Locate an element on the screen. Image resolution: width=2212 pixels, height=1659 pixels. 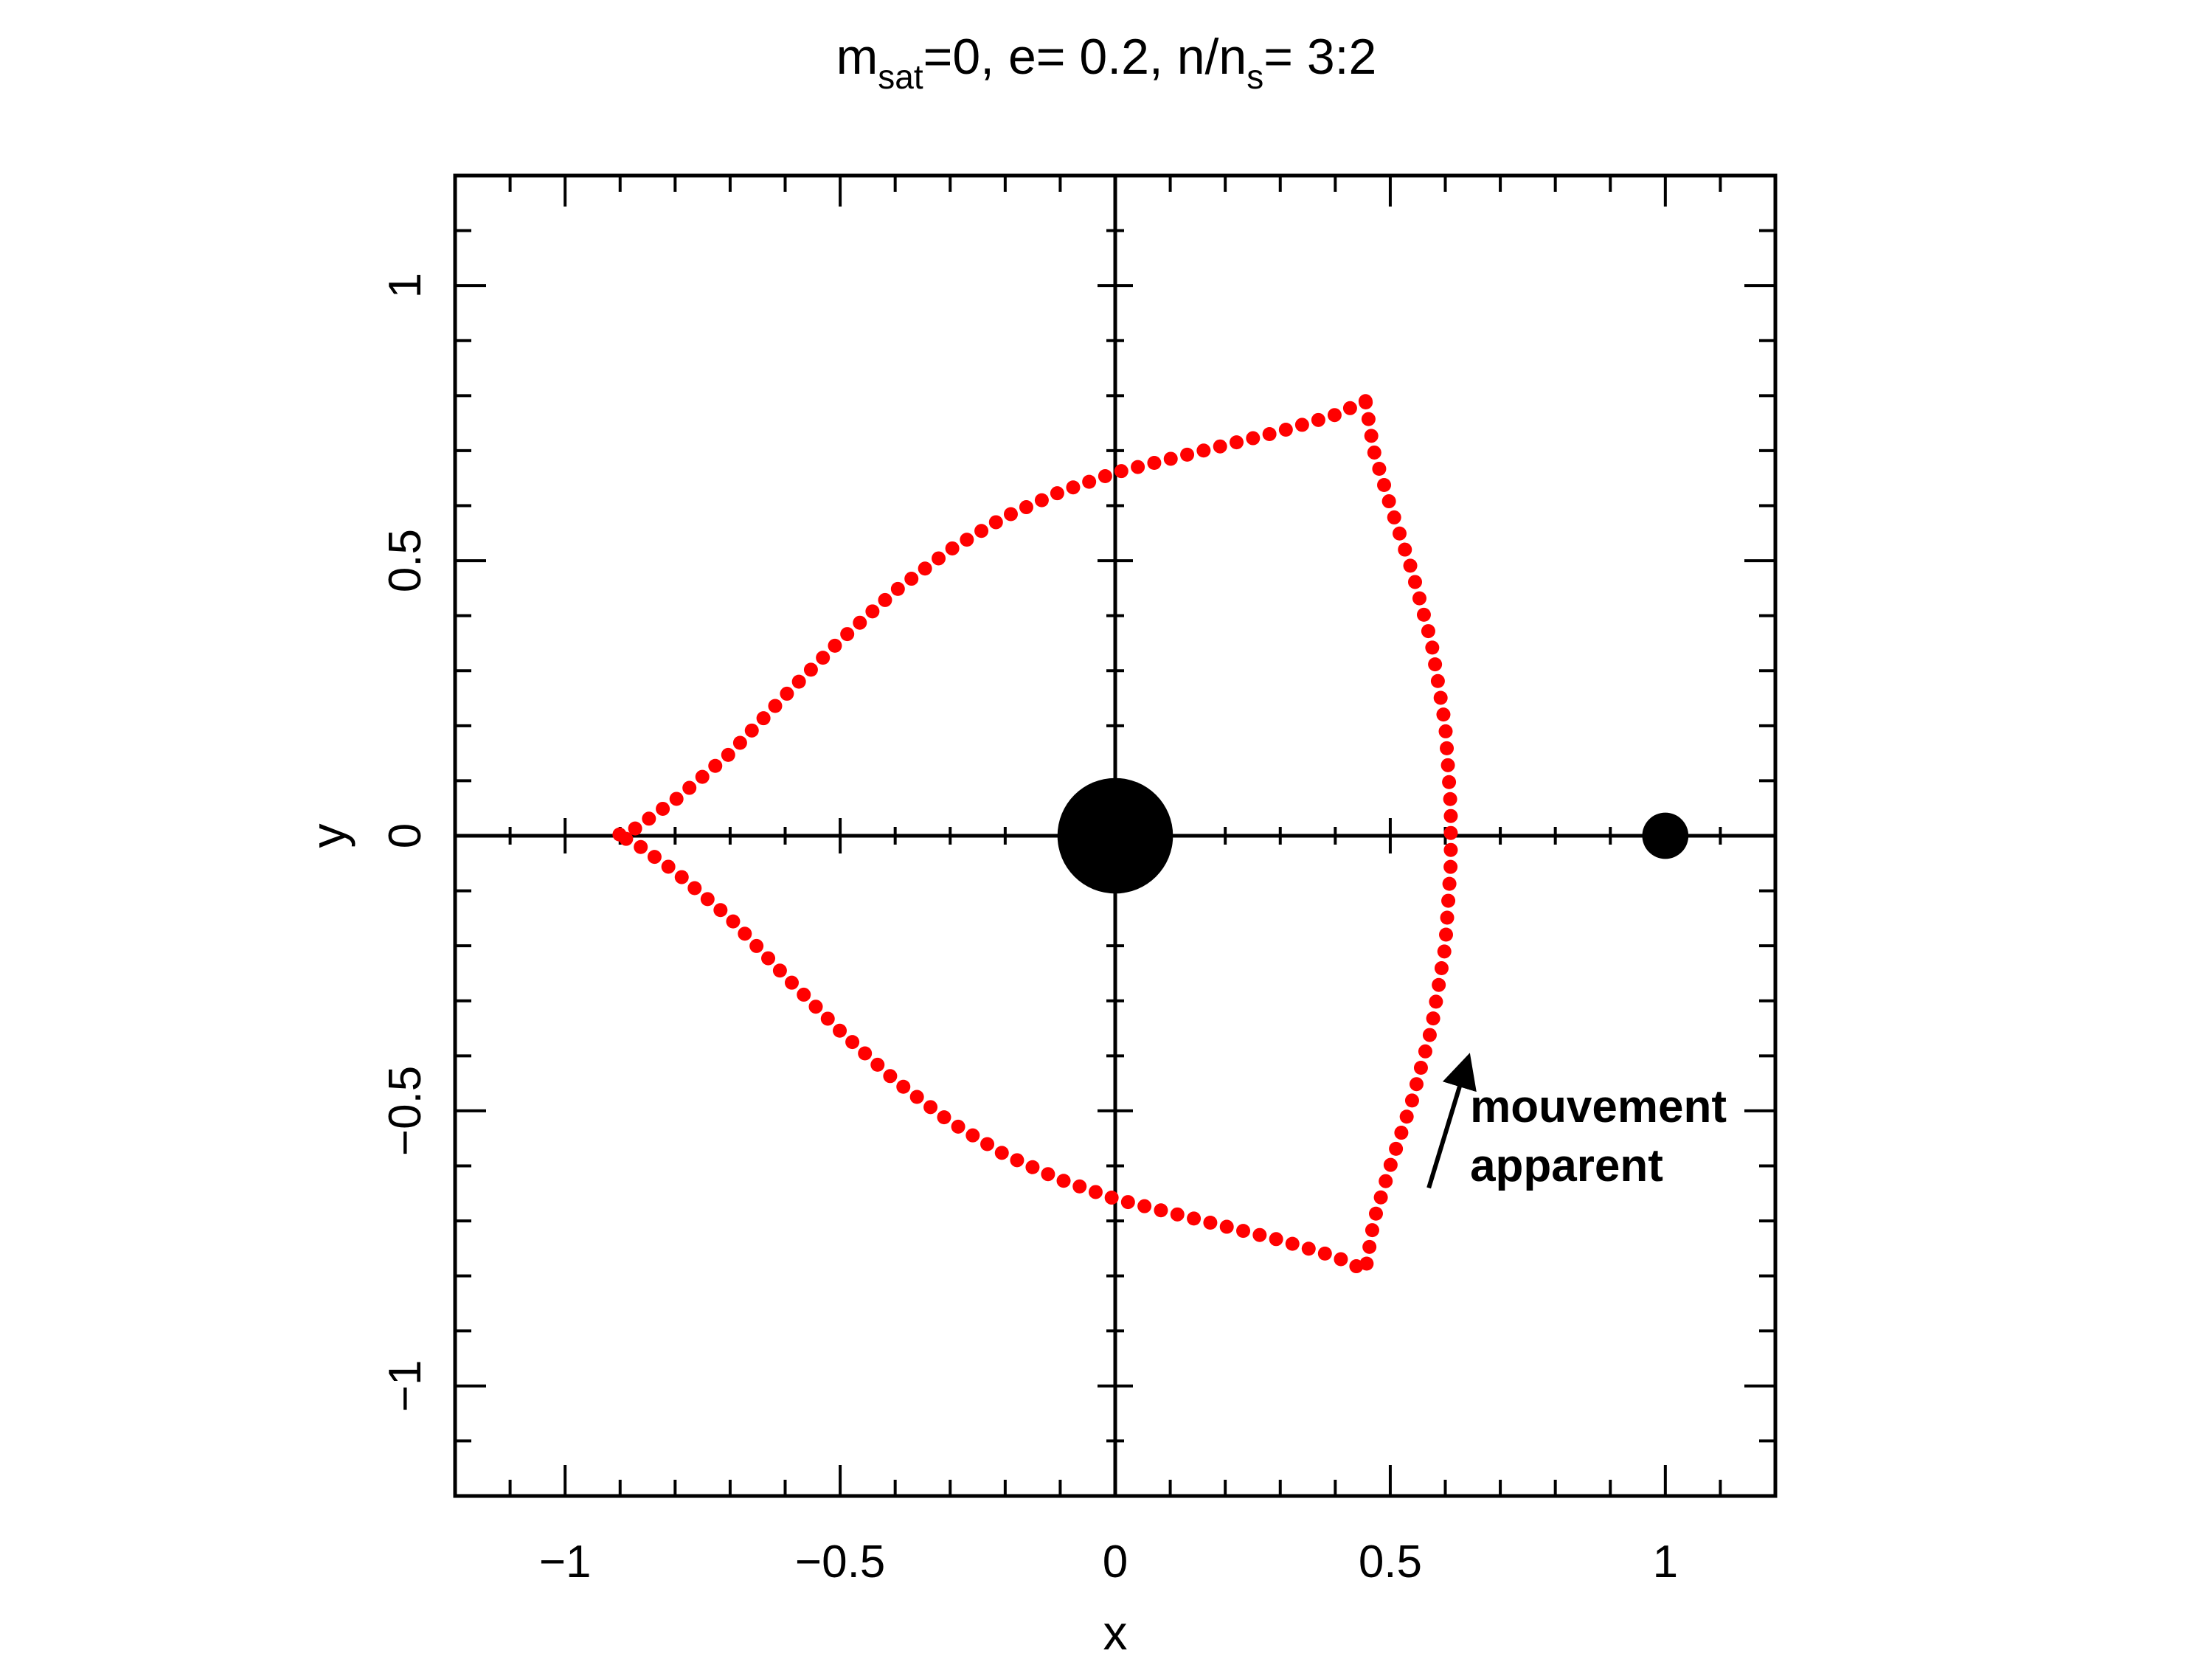
satellite is located at coordinates (1666, 835).